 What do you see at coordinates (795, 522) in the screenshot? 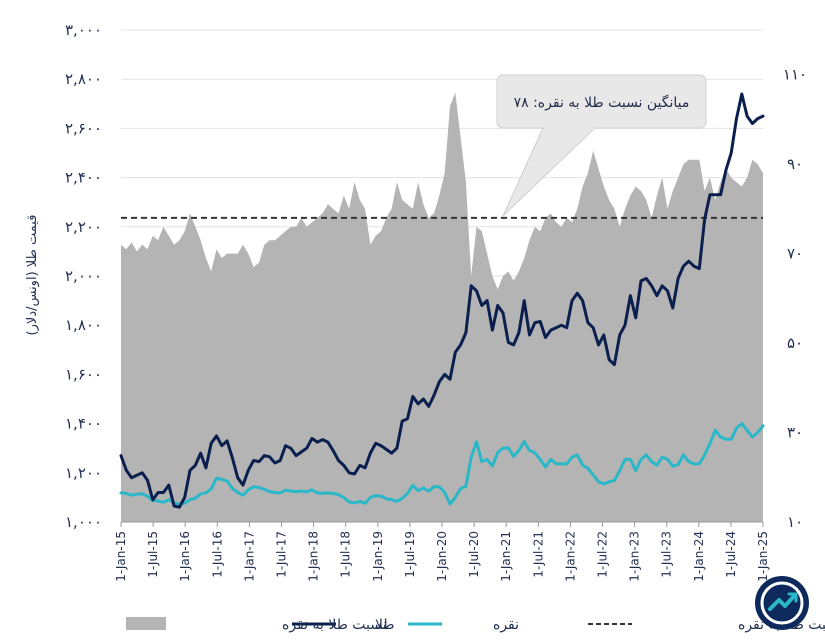
I see `right-axis-tick: ۱۰` at bounding box center [795, 522].